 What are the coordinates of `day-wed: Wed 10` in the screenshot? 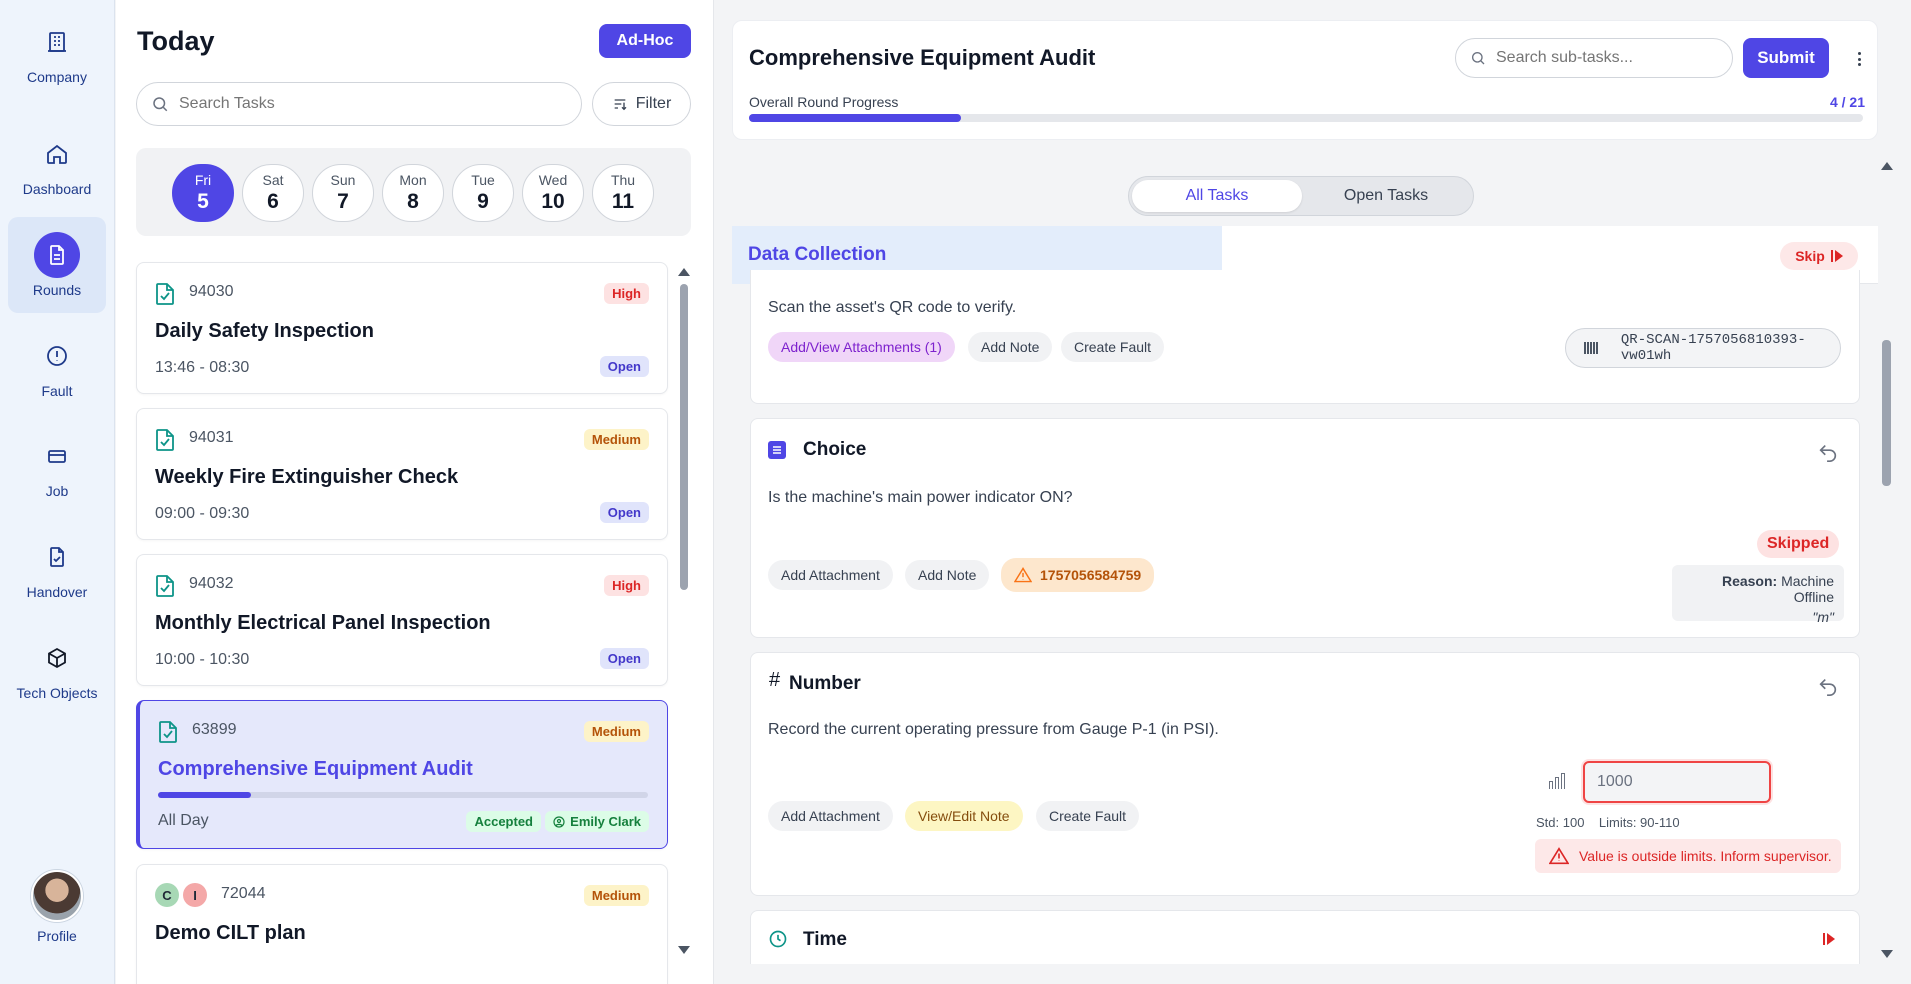 It's located at (553, 193).